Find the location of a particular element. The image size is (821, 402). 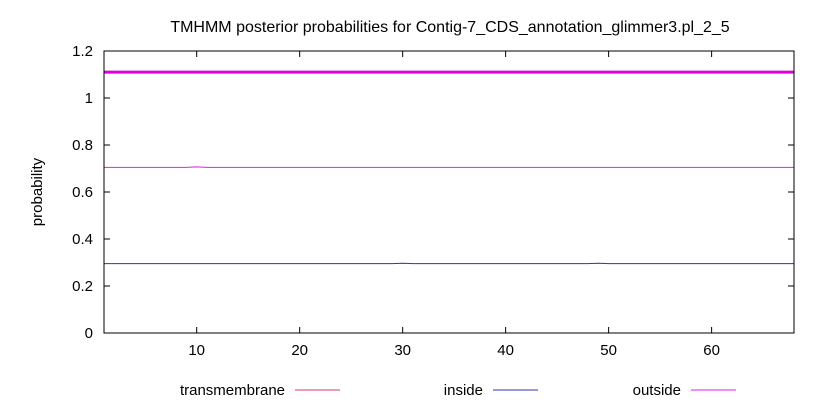

x-tick-label: 10 is located at coordinates (196, 350).